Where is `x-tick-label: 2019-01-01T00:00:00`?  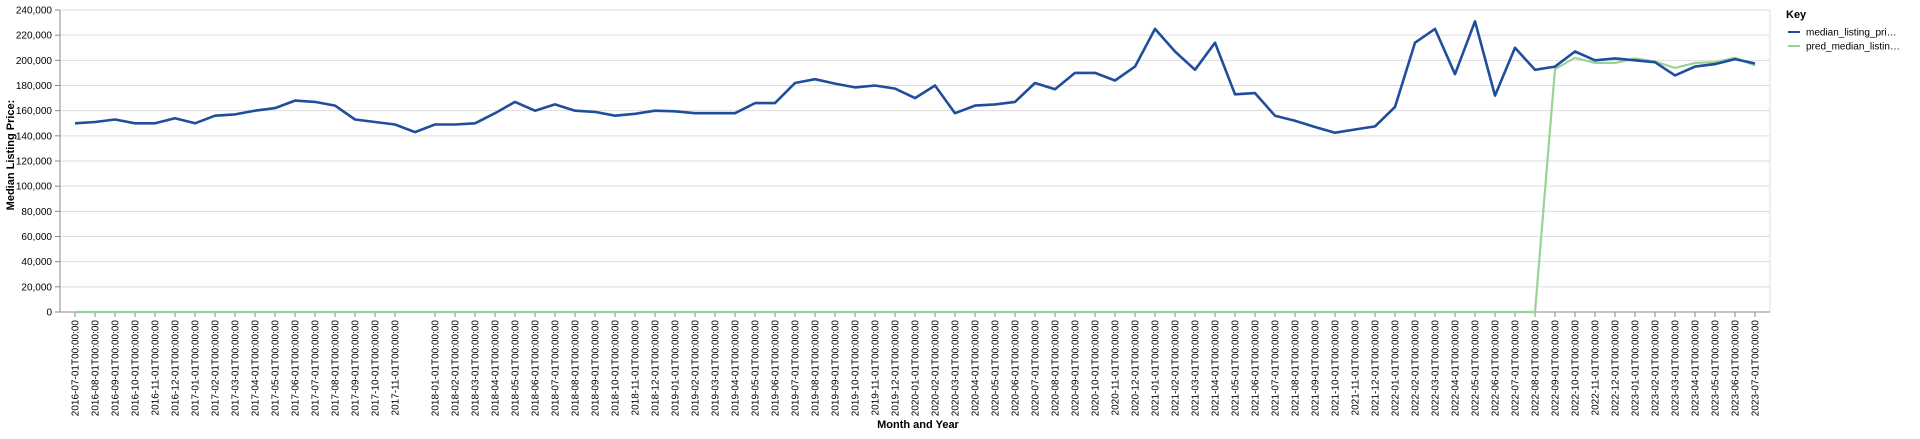
x-tick-label: 2019-01-01T00:00:00 is located at coordinates (676, 368).